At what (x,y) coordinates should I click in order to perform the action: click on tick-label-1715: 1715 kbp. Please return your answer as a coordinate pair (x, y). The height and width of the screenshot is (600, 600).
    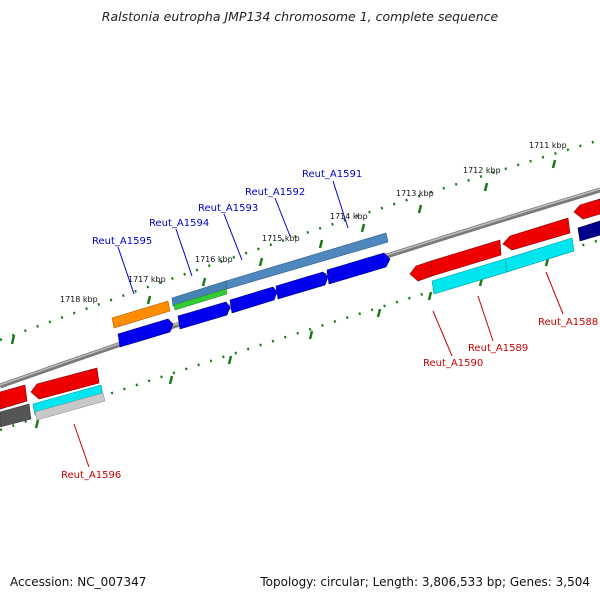
    Looking at the image, I should click on (281, 238).